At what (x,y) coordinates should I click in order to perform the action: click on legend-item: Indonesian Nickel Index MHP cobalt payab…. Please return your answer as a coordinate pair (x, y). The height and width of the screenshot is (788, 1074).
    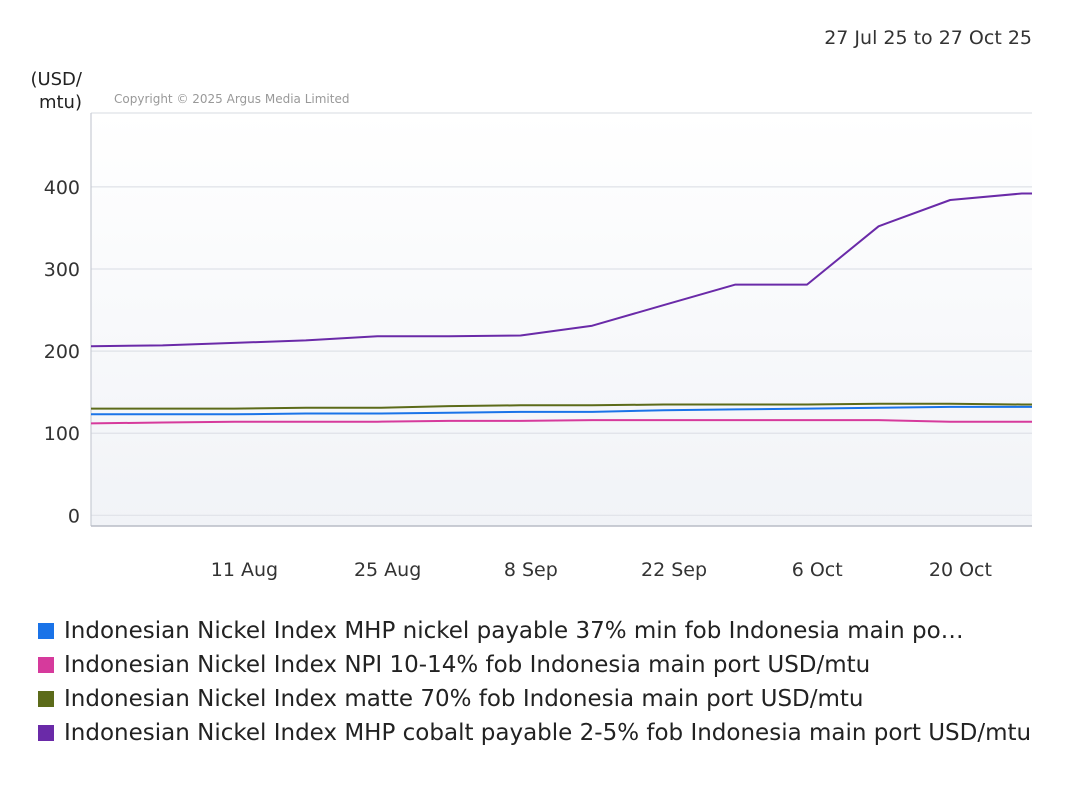
    Looking at the image, I should click on (556, 733).